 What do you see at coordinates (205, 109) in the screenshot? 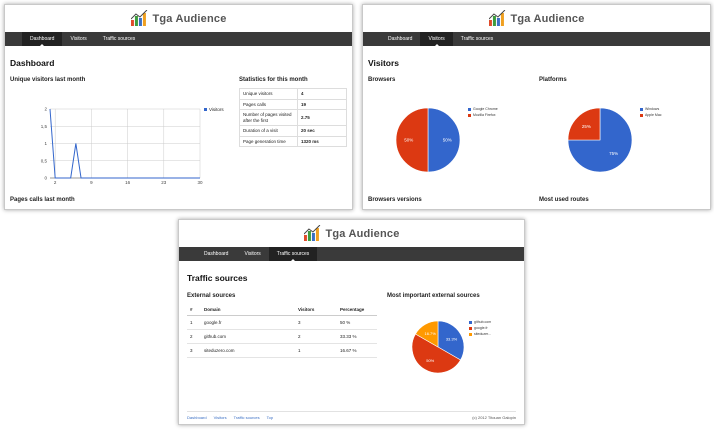
I see `legend-swatch-visitors` at bounding box center [205, 109].